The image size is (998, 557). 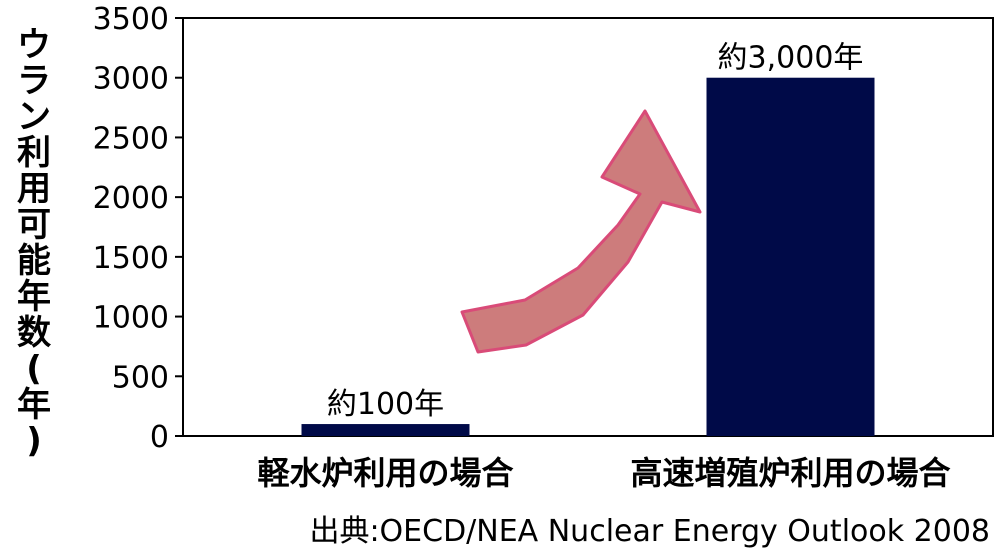 What do you see at coordinates (131, 198) in the screenshot?
I see `y-tick-label: 2000` at bounding box center [131, 198].